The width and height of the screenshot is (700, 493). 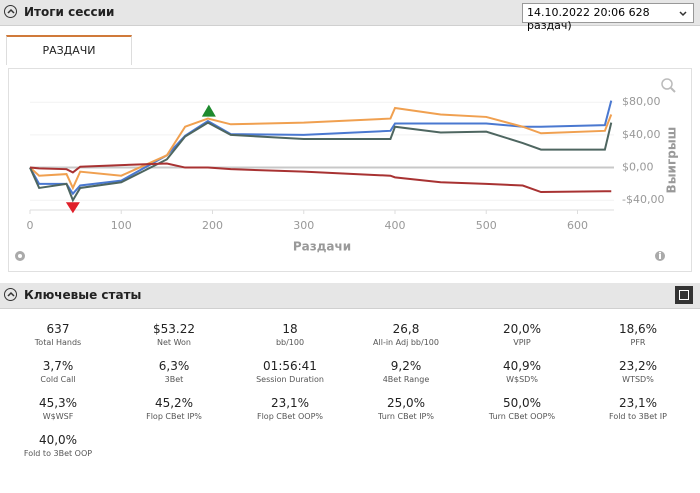 I want to click on stat: 9,2% 4Bet Range, so click(x=406, y=371).